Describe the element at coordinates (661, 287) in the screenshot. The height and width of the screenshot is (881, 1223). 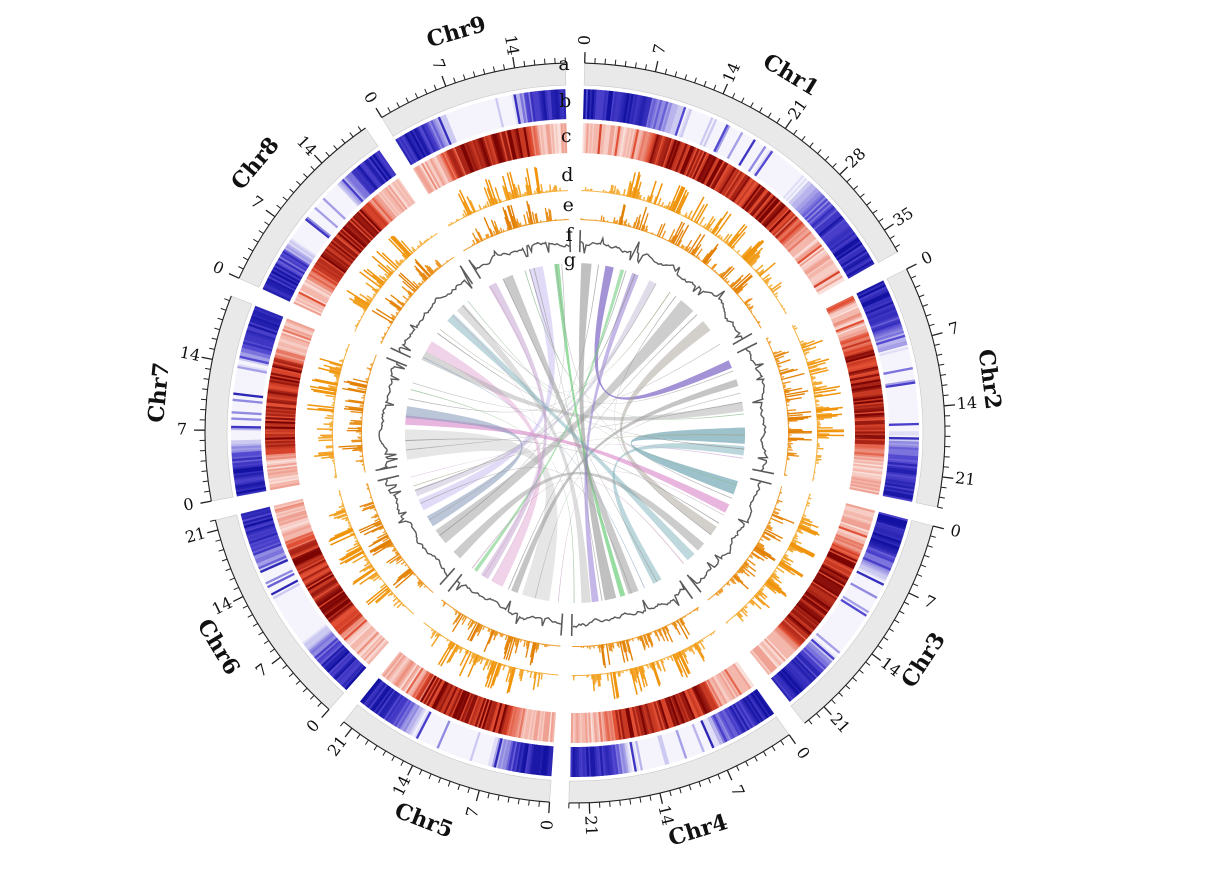
I see `line-plot-Chr1` at that location.